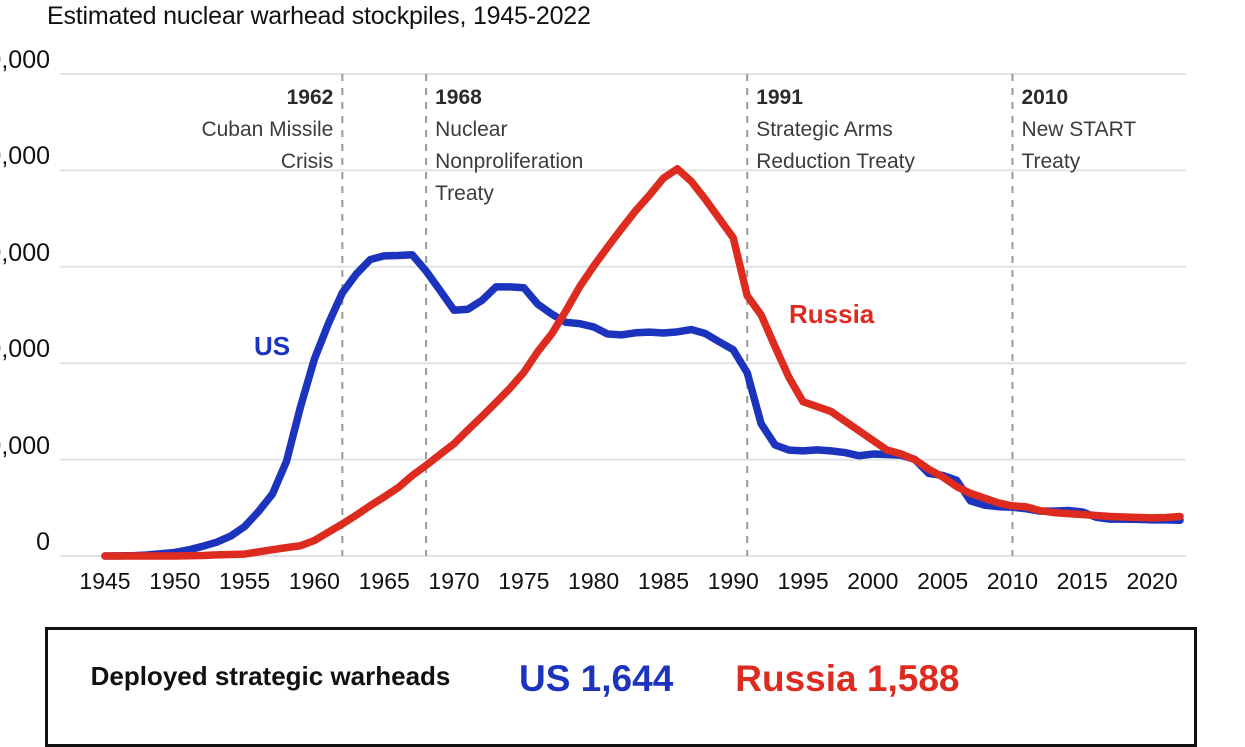 The width and height of the screenshot is (1245, 747). I want to click on x-tick-label: 1990, so click(733, 581).